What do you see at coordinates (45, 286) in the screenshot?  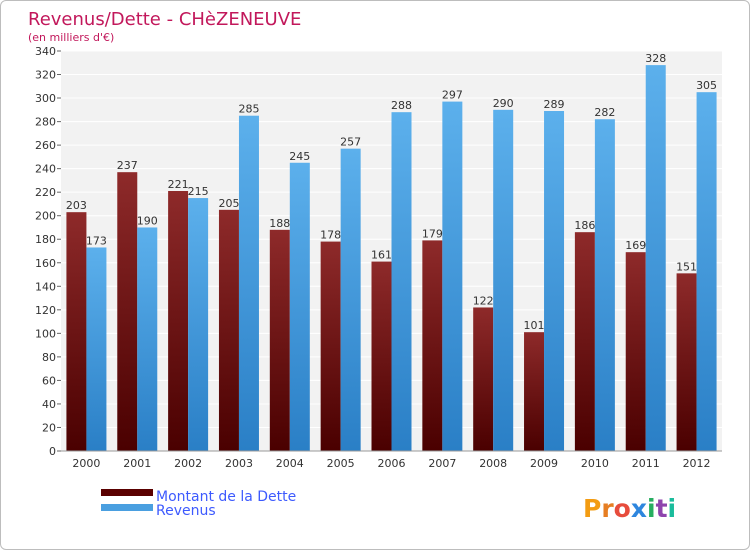 I see `y-tick-label: 140` at bounding box center [45, 286].